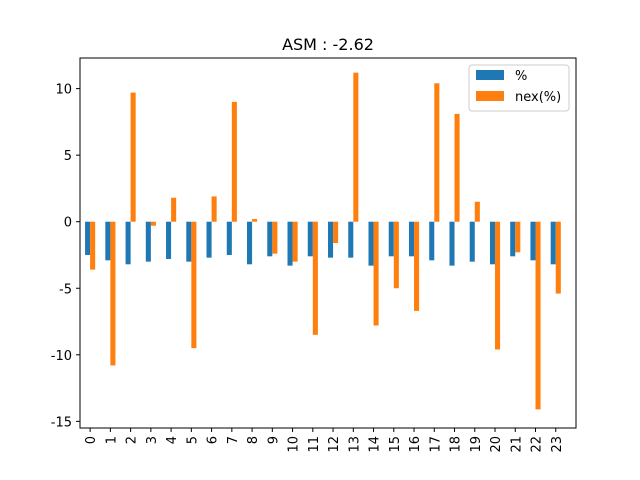 Image resolution: width=640 pixels, height=480 pixels. Describe the element at coordinates (152, 440) in the screenshot. I see `x-tick-label: 3` at that location.